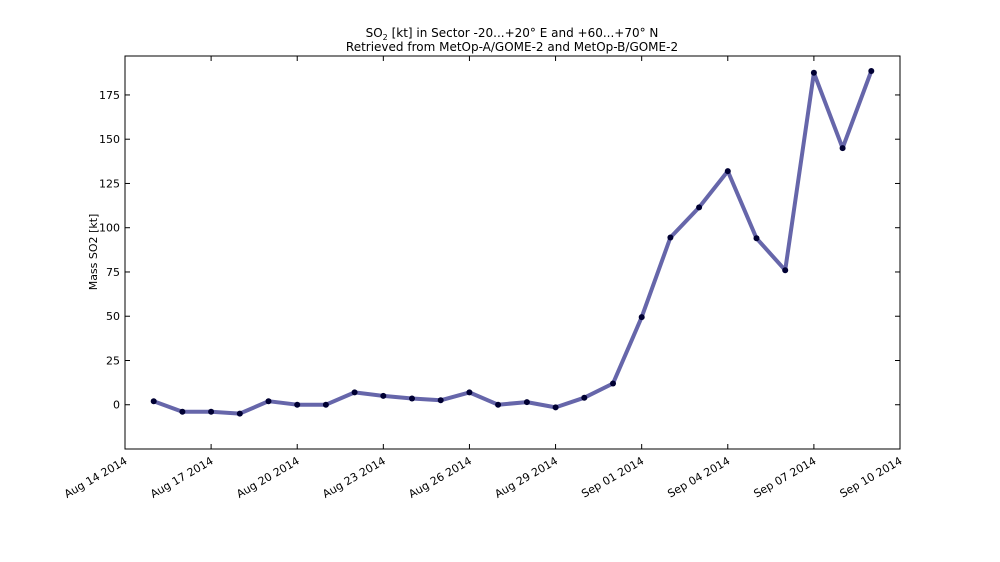  I want to click on y-tick-label: 125, so click(109, 183).